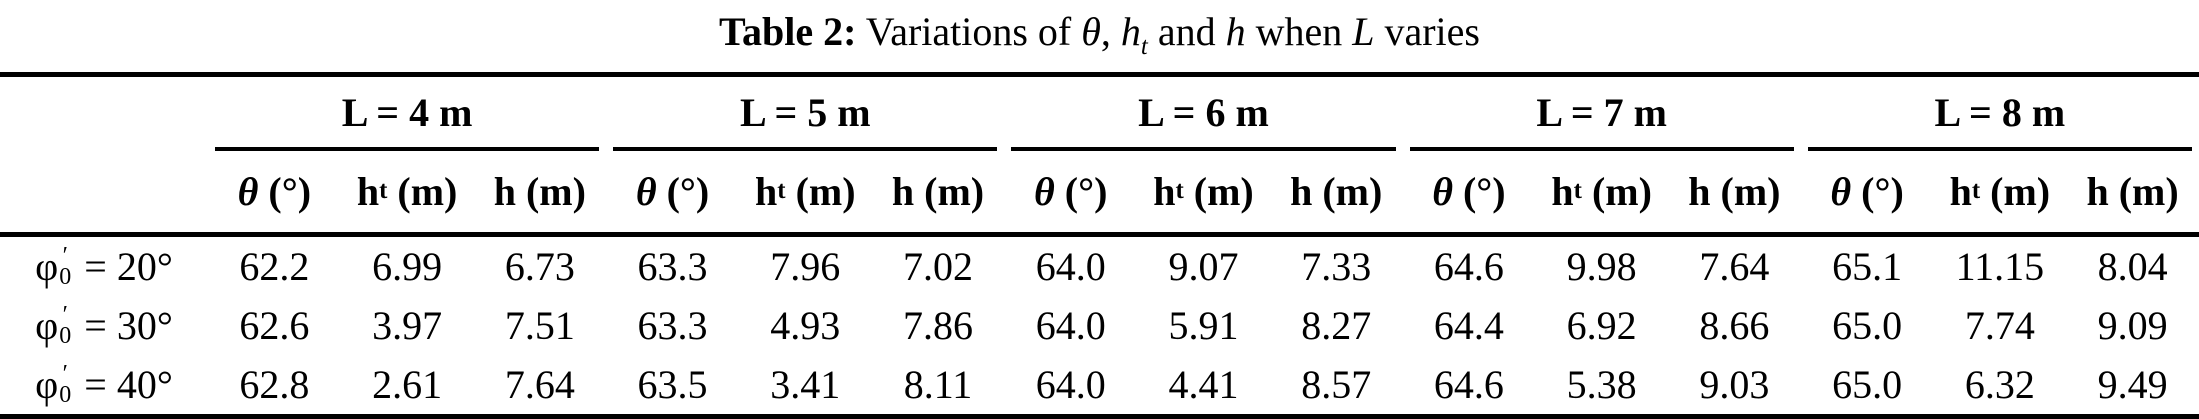  What do you see at coordinates (274, 325) in the screenshot?
I see `data-cell: 62.6` at bounding box center [274, 325].